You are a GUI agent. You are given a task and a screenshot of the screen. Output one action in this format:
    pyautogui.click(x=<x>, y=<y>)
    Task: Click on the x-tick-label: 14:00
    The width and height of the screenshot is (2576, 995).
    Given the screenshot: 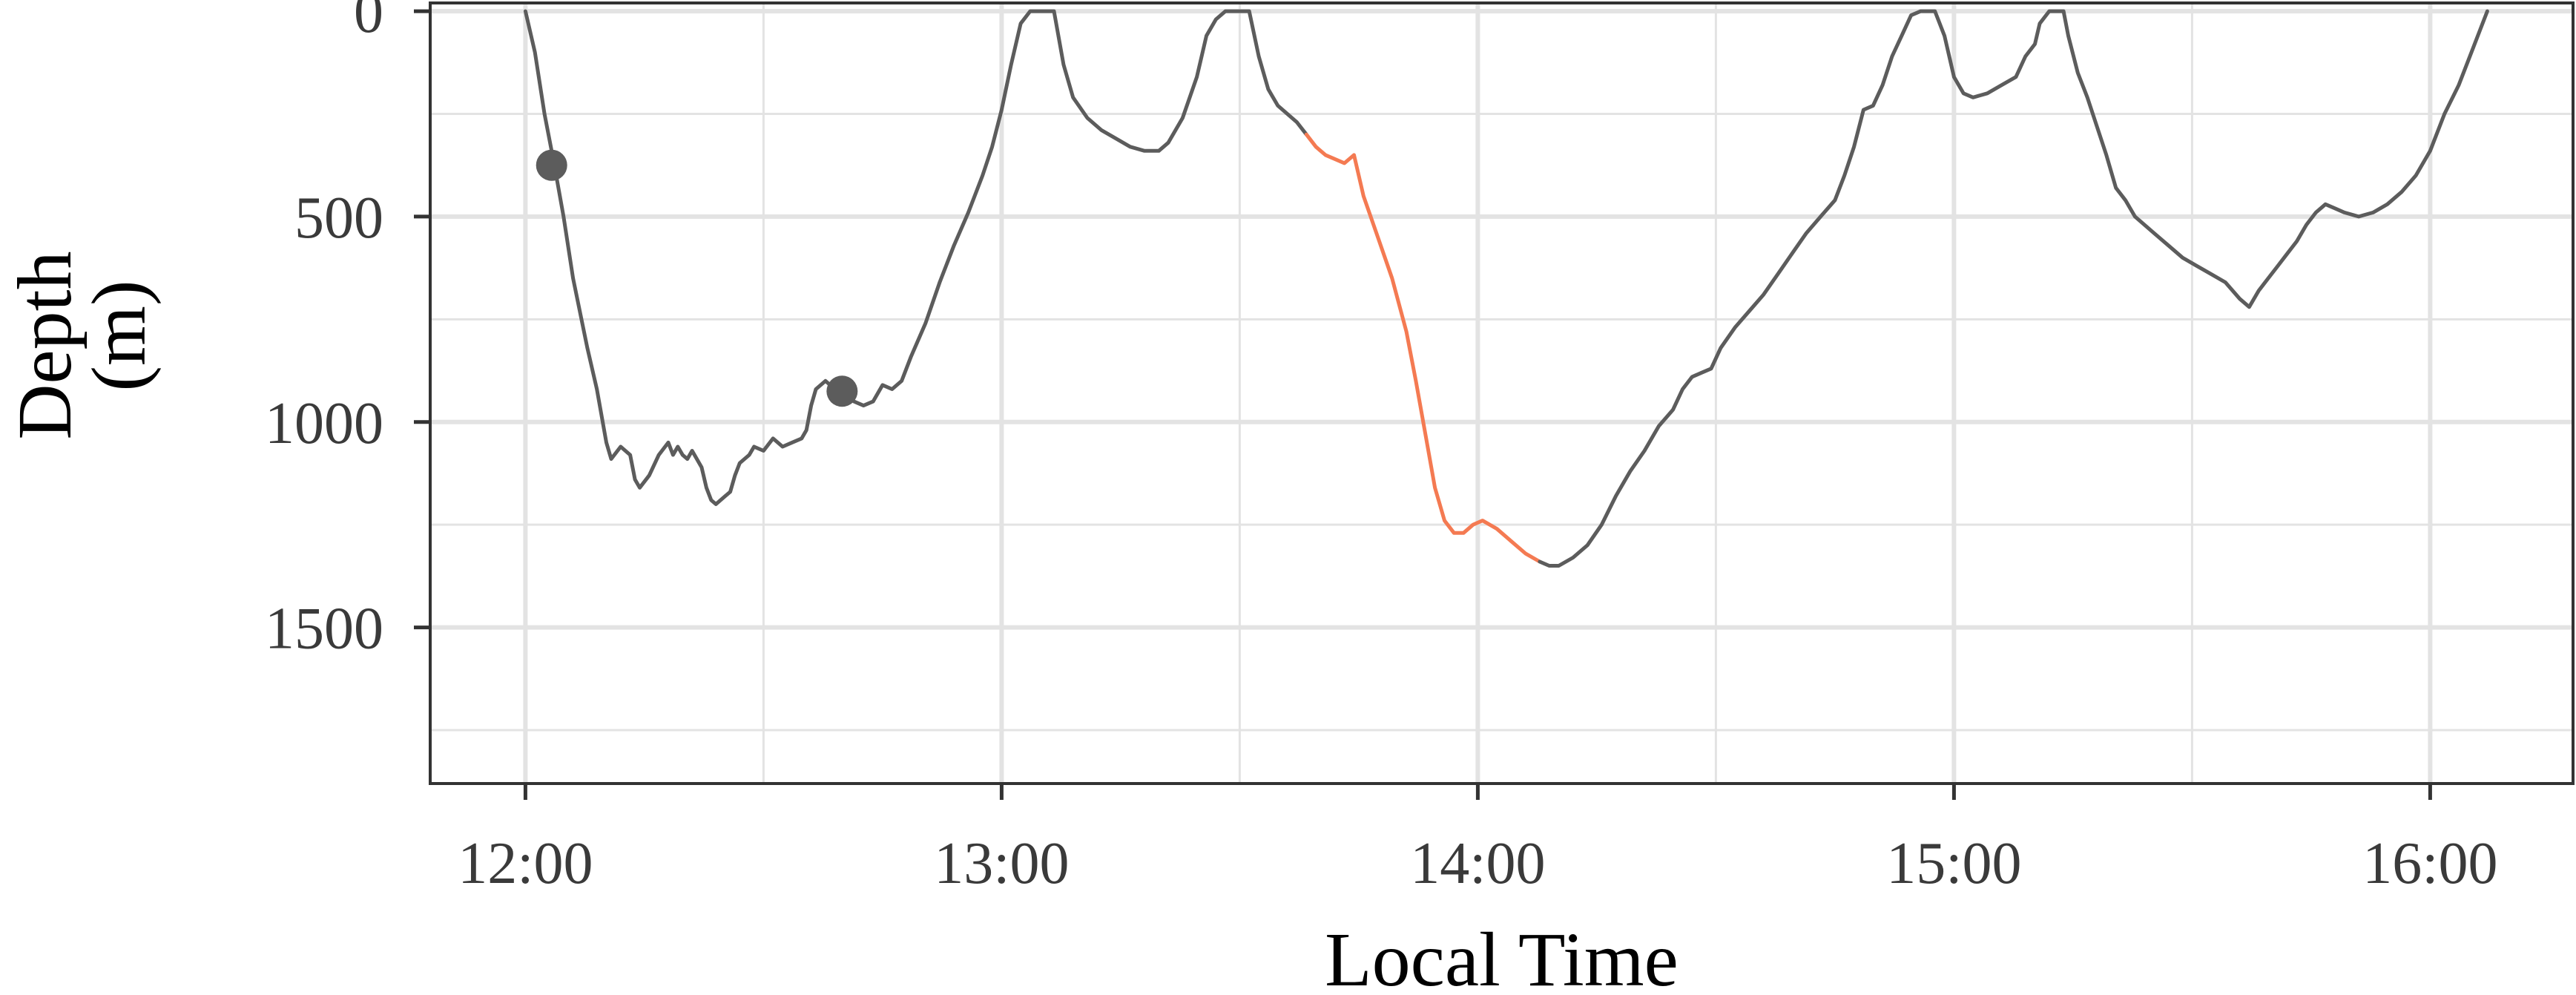 What is the action you would take?
    pyautogui.click(x=1478, y=864)
    